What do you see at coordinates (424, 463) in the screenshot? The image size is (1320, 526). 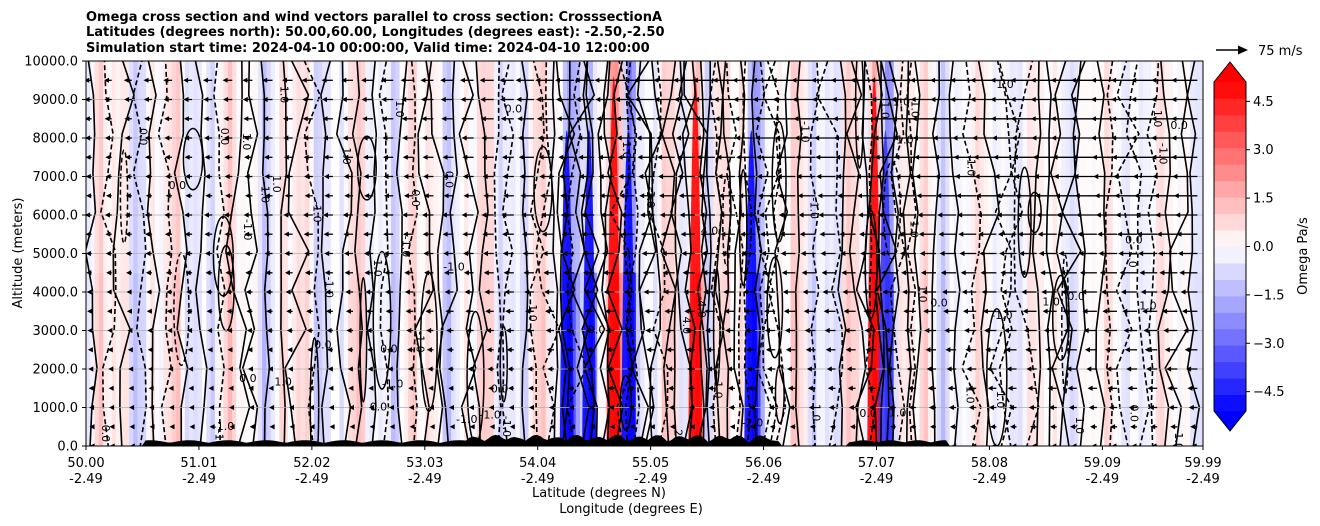 I see `x-tick-label-lat: 53.03` at bounding box center [424, 463].